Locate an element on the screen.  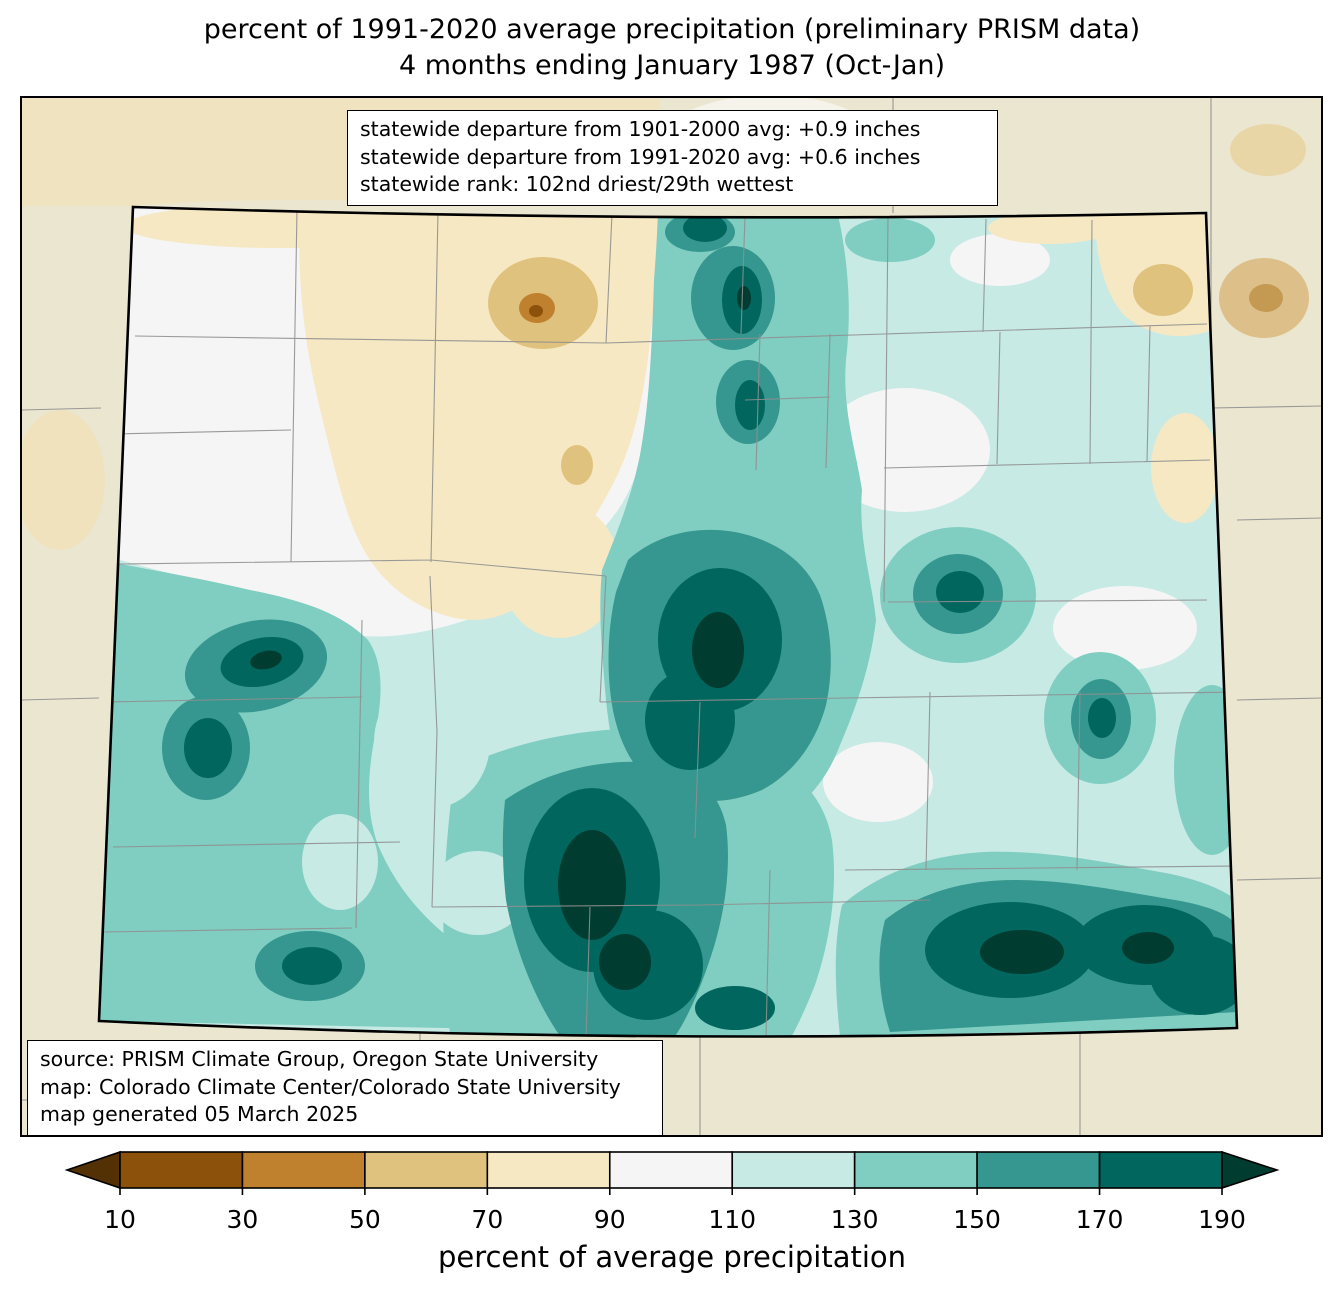
colorbar-tick-label: 190 is located at coordinates (1222, 1219).